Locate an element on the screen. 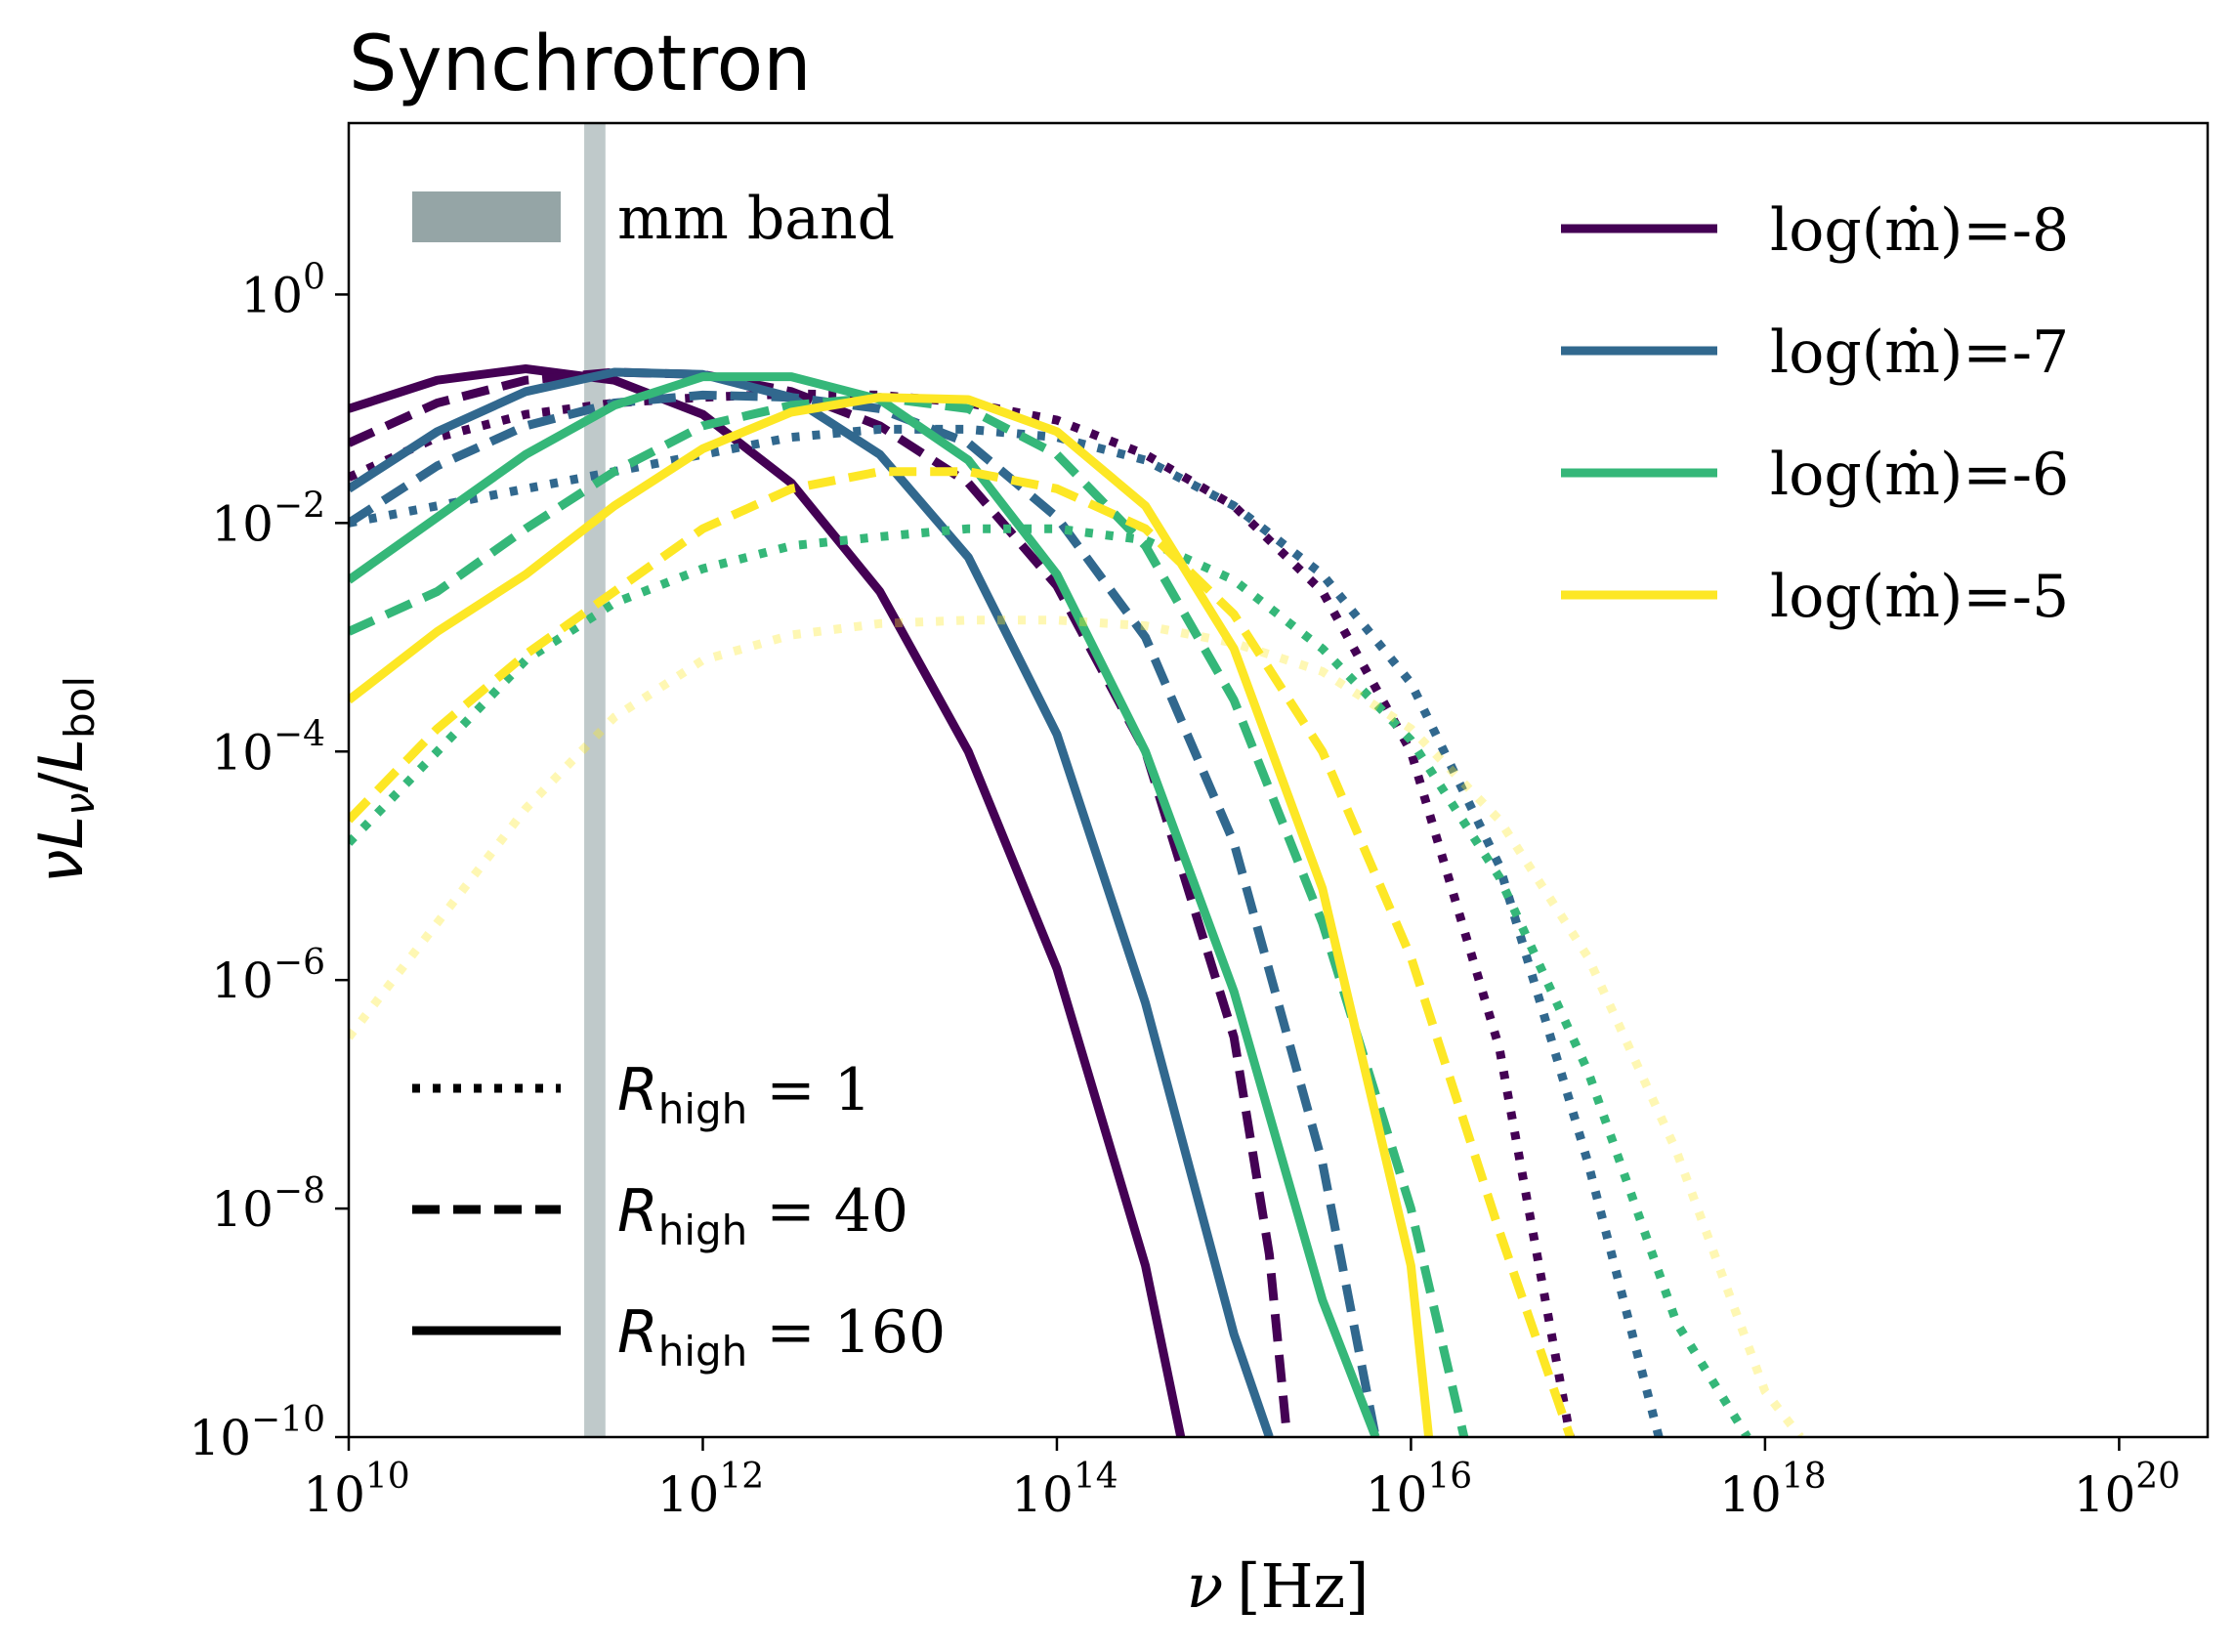  legend-rhigh: Rhigh = 1 Rhigh = 40 Rhigh = 160 is located at coordinates (679, 1216).